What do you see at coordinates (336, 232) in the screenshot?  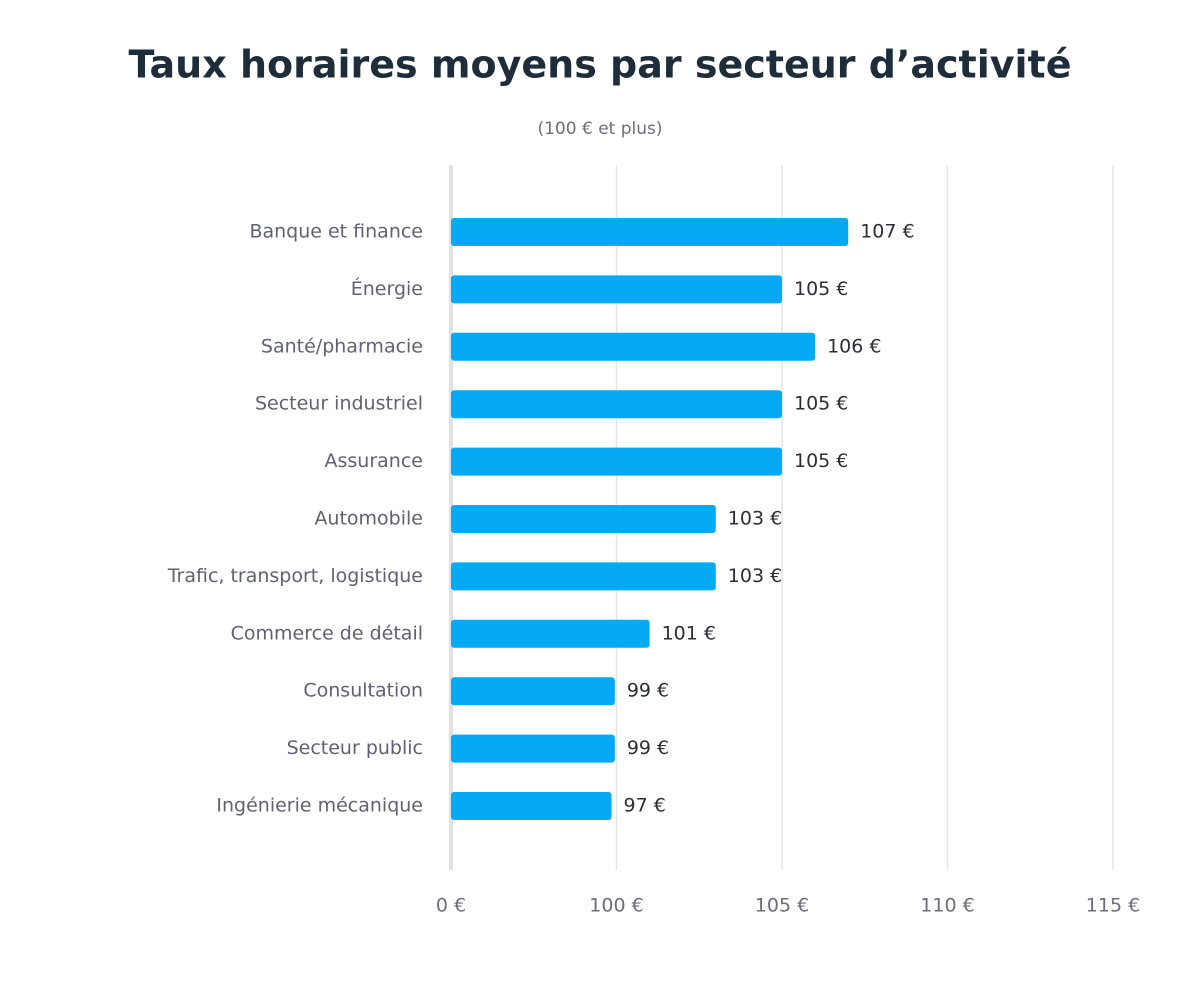 I see `y-tick-label: Banque et finance` at bounding box center [336, 232].